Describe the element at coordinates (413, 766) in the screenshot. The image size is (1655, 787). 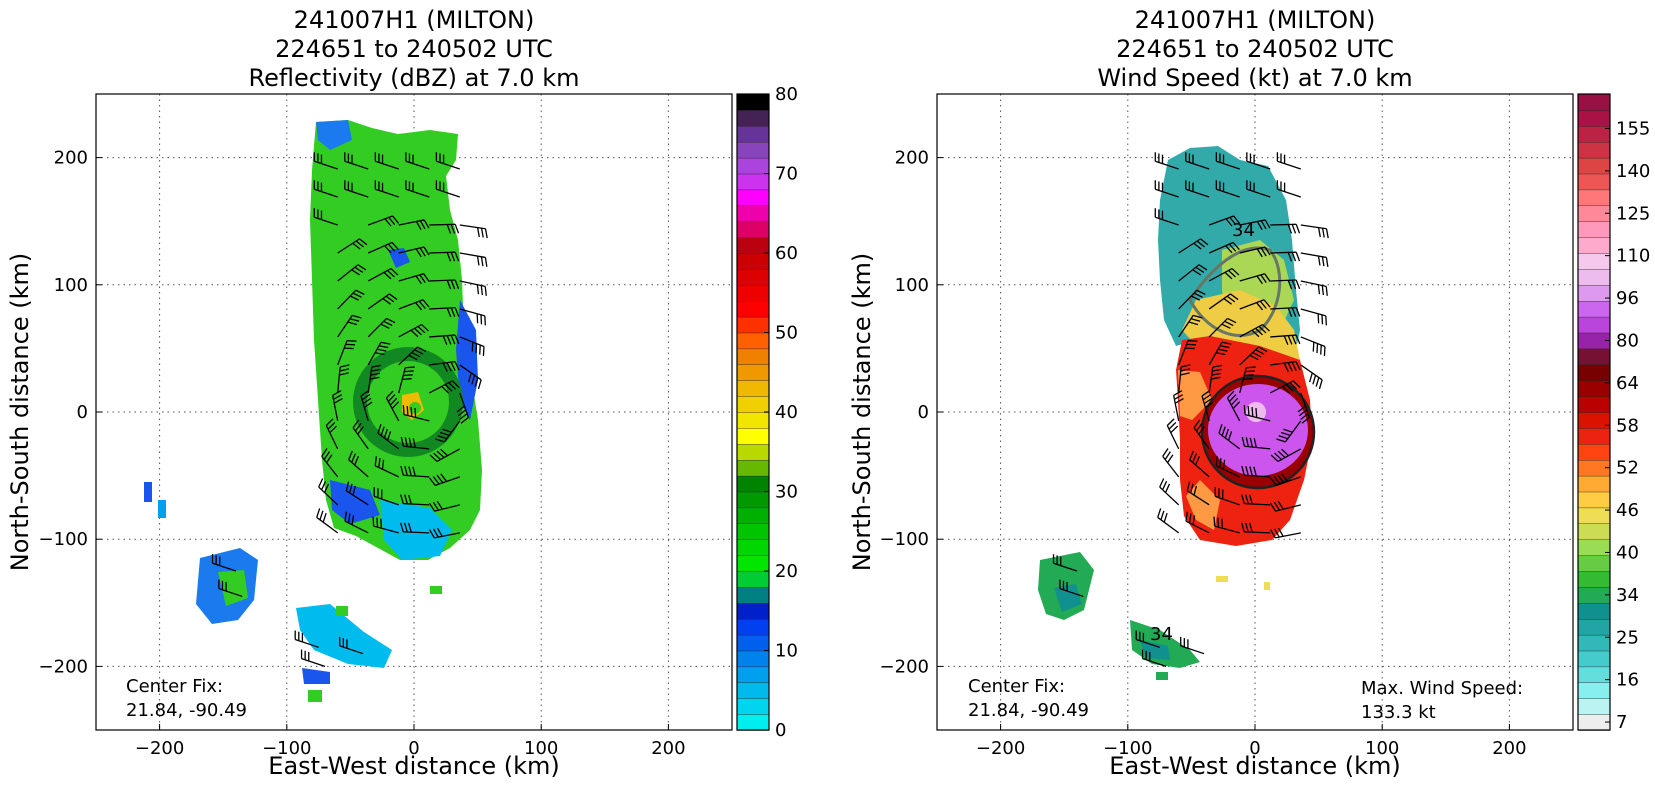
I see `panel1-xlabel: East-West distance (km)` at that location.